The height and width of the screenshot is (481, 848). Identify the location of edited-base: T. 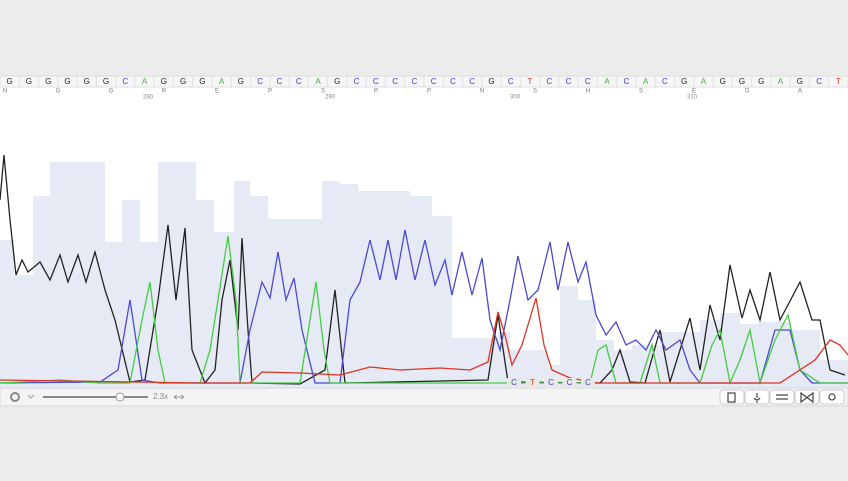
(532, 382).